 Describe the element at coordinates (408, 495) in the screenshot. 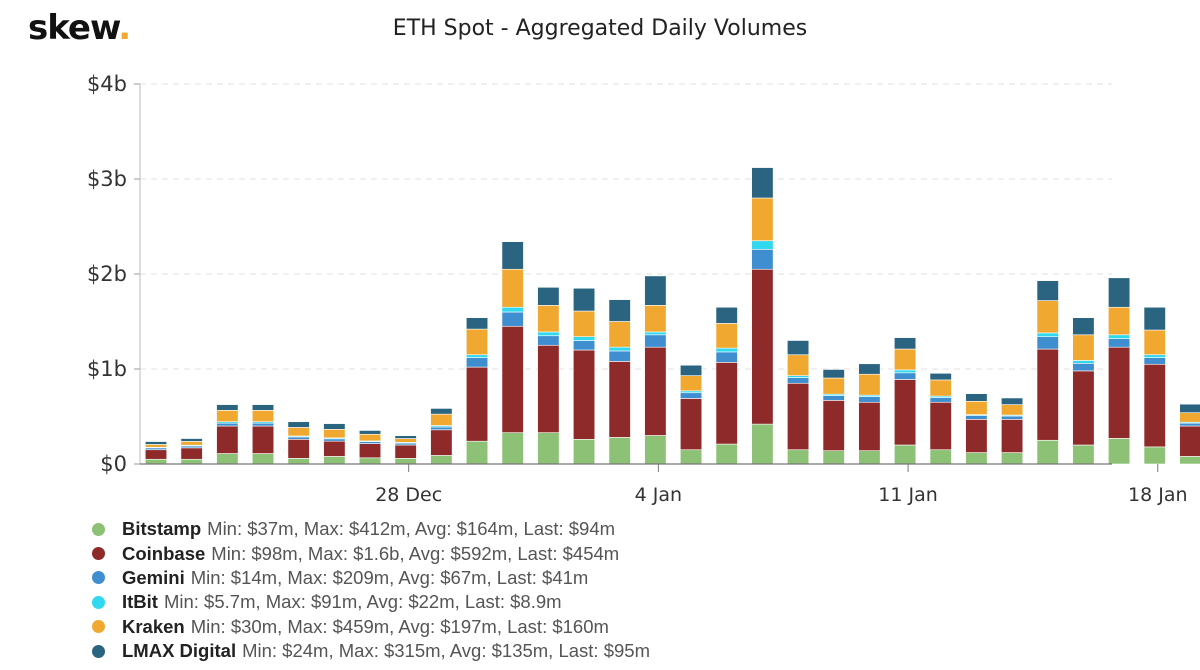

I see `x-tick-label: 28 Dec` at that location.